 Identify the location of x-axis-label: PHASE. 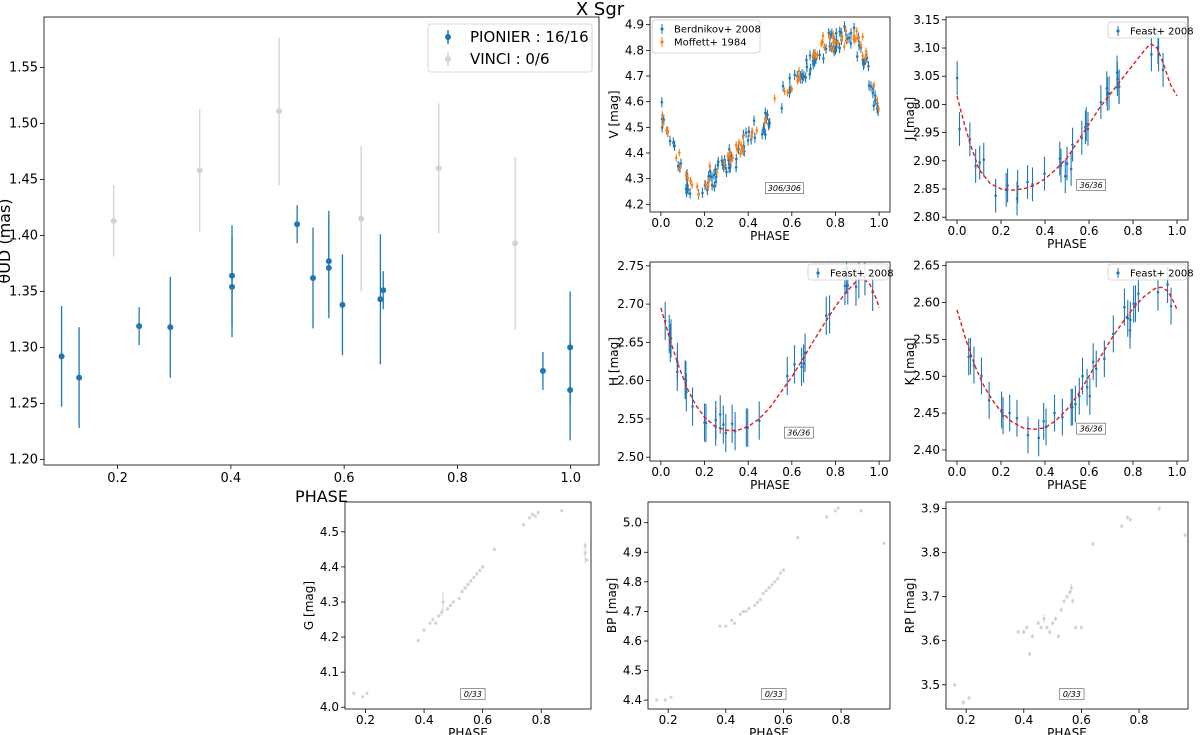
(770, 236).